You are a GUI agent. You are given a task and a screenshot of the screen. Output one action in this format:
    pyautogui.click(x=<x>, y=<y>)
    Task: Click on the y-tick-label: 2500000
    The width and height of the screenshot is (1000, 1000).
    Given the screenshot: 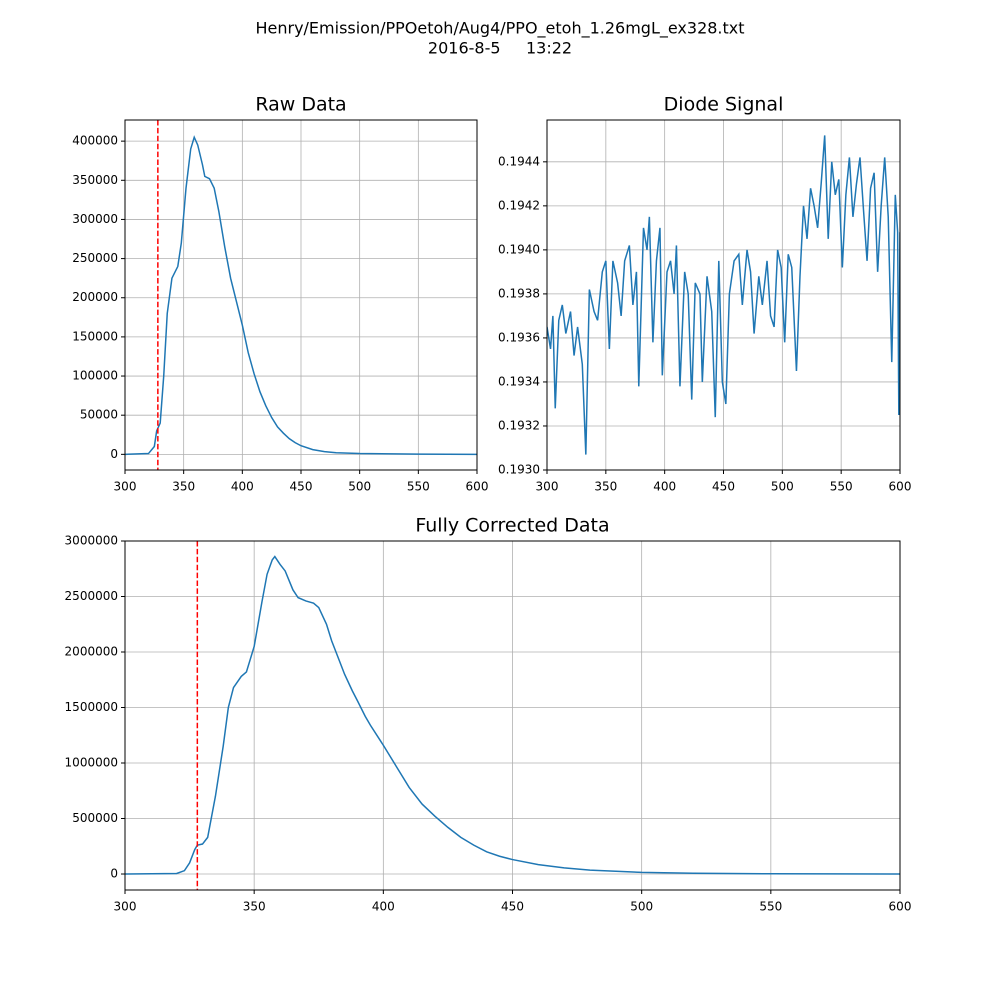 What is the action you would take?
    pyautogui.click(x=91, y=596)
    